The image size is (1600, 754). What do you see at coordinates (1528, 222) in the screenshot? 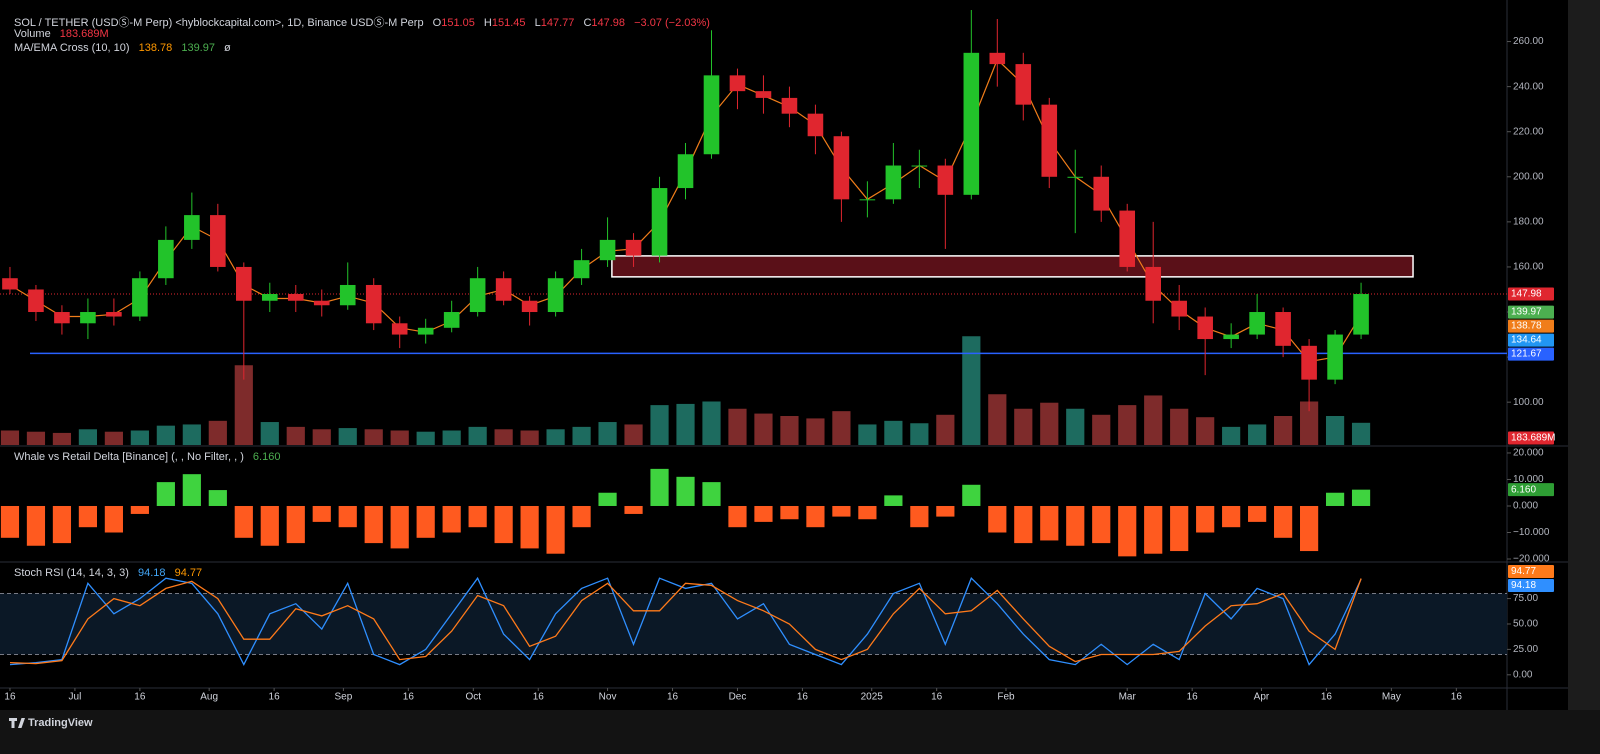
I see `y-tick-label: 180.00` at bounding box center [1528, 222].